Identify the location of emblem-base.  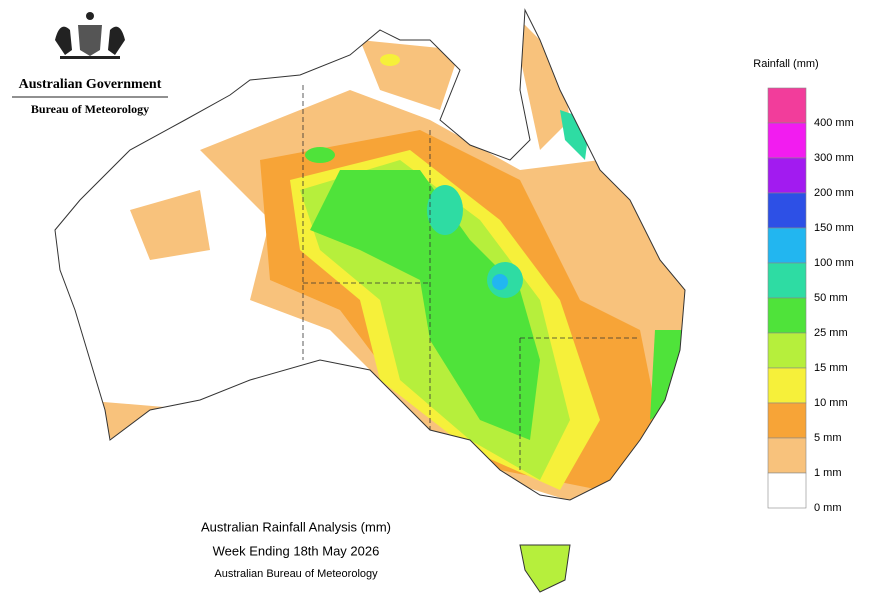
(90, 57).